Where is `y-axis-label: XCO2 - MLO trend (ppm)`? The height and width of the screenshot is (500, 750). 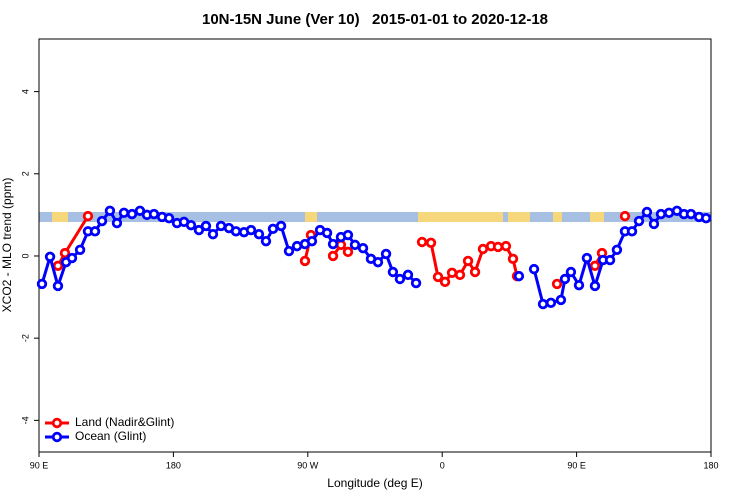
y-axis-label: XCO2 - MLO trend (ppm) is located at coordinates (7, 245).